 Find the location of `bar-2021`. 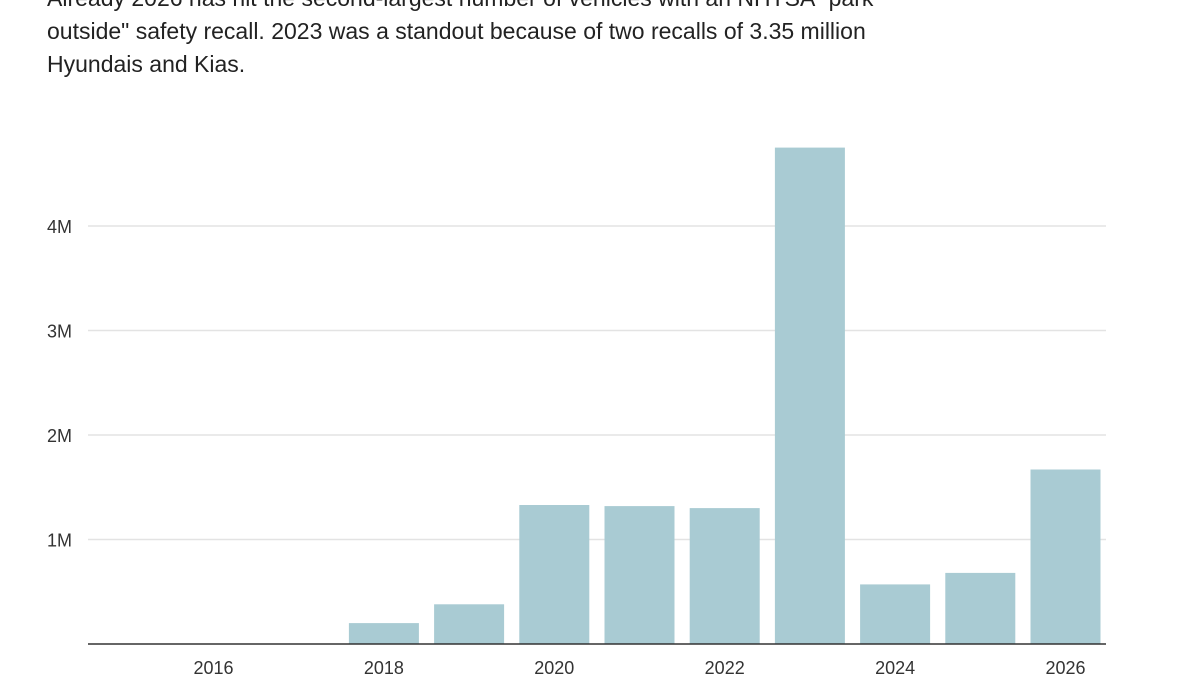

bar-2021 is located at coordinates (639, 575).